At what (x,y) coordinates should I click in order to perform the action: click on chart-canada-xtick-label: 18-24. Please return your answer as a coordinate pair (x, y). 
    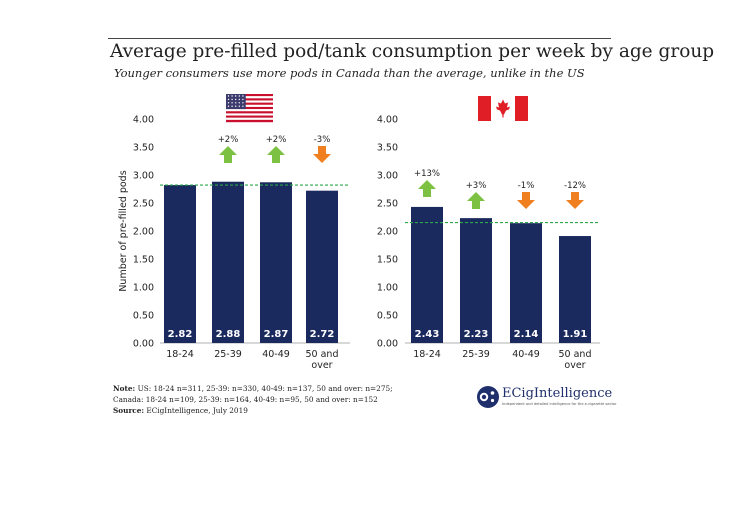
    Looking at the image, I should click on (427, 354).